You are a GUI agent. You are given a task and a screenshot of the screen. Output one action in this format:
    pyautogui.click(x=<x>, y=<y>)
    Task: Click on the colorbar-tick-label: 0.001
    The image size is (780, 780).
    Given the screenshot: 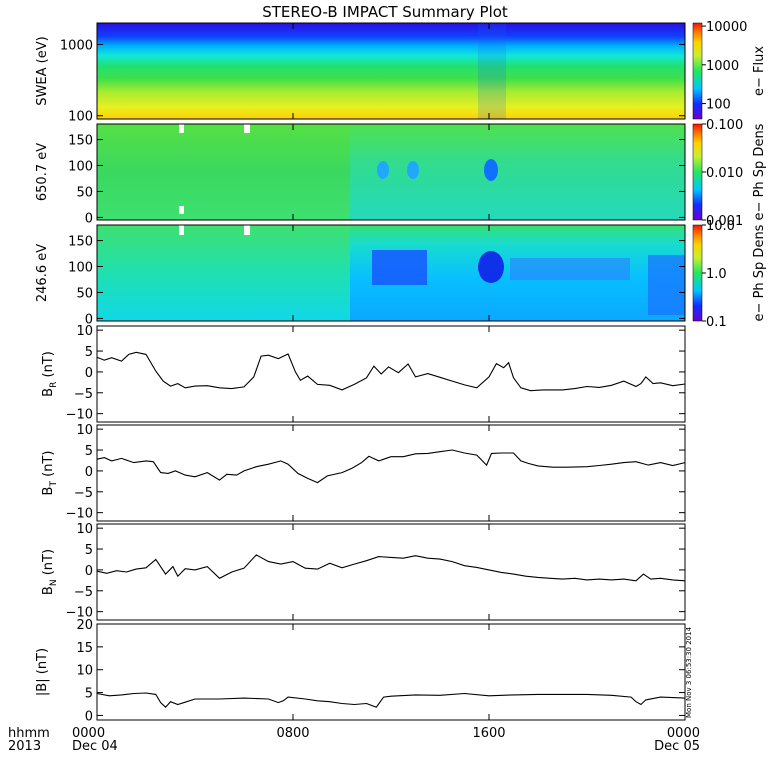 What is the action you would take?
    pyautogui.click(x=724, y=221)
    